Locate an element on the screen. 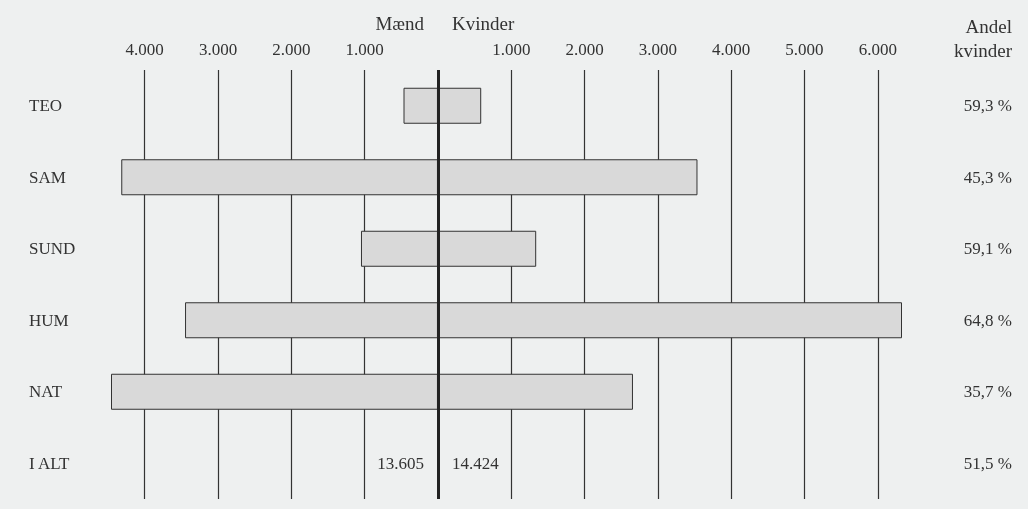 This screenshot has width=1028, height=509. text: Kvinder is located at coordinates (483, 23).